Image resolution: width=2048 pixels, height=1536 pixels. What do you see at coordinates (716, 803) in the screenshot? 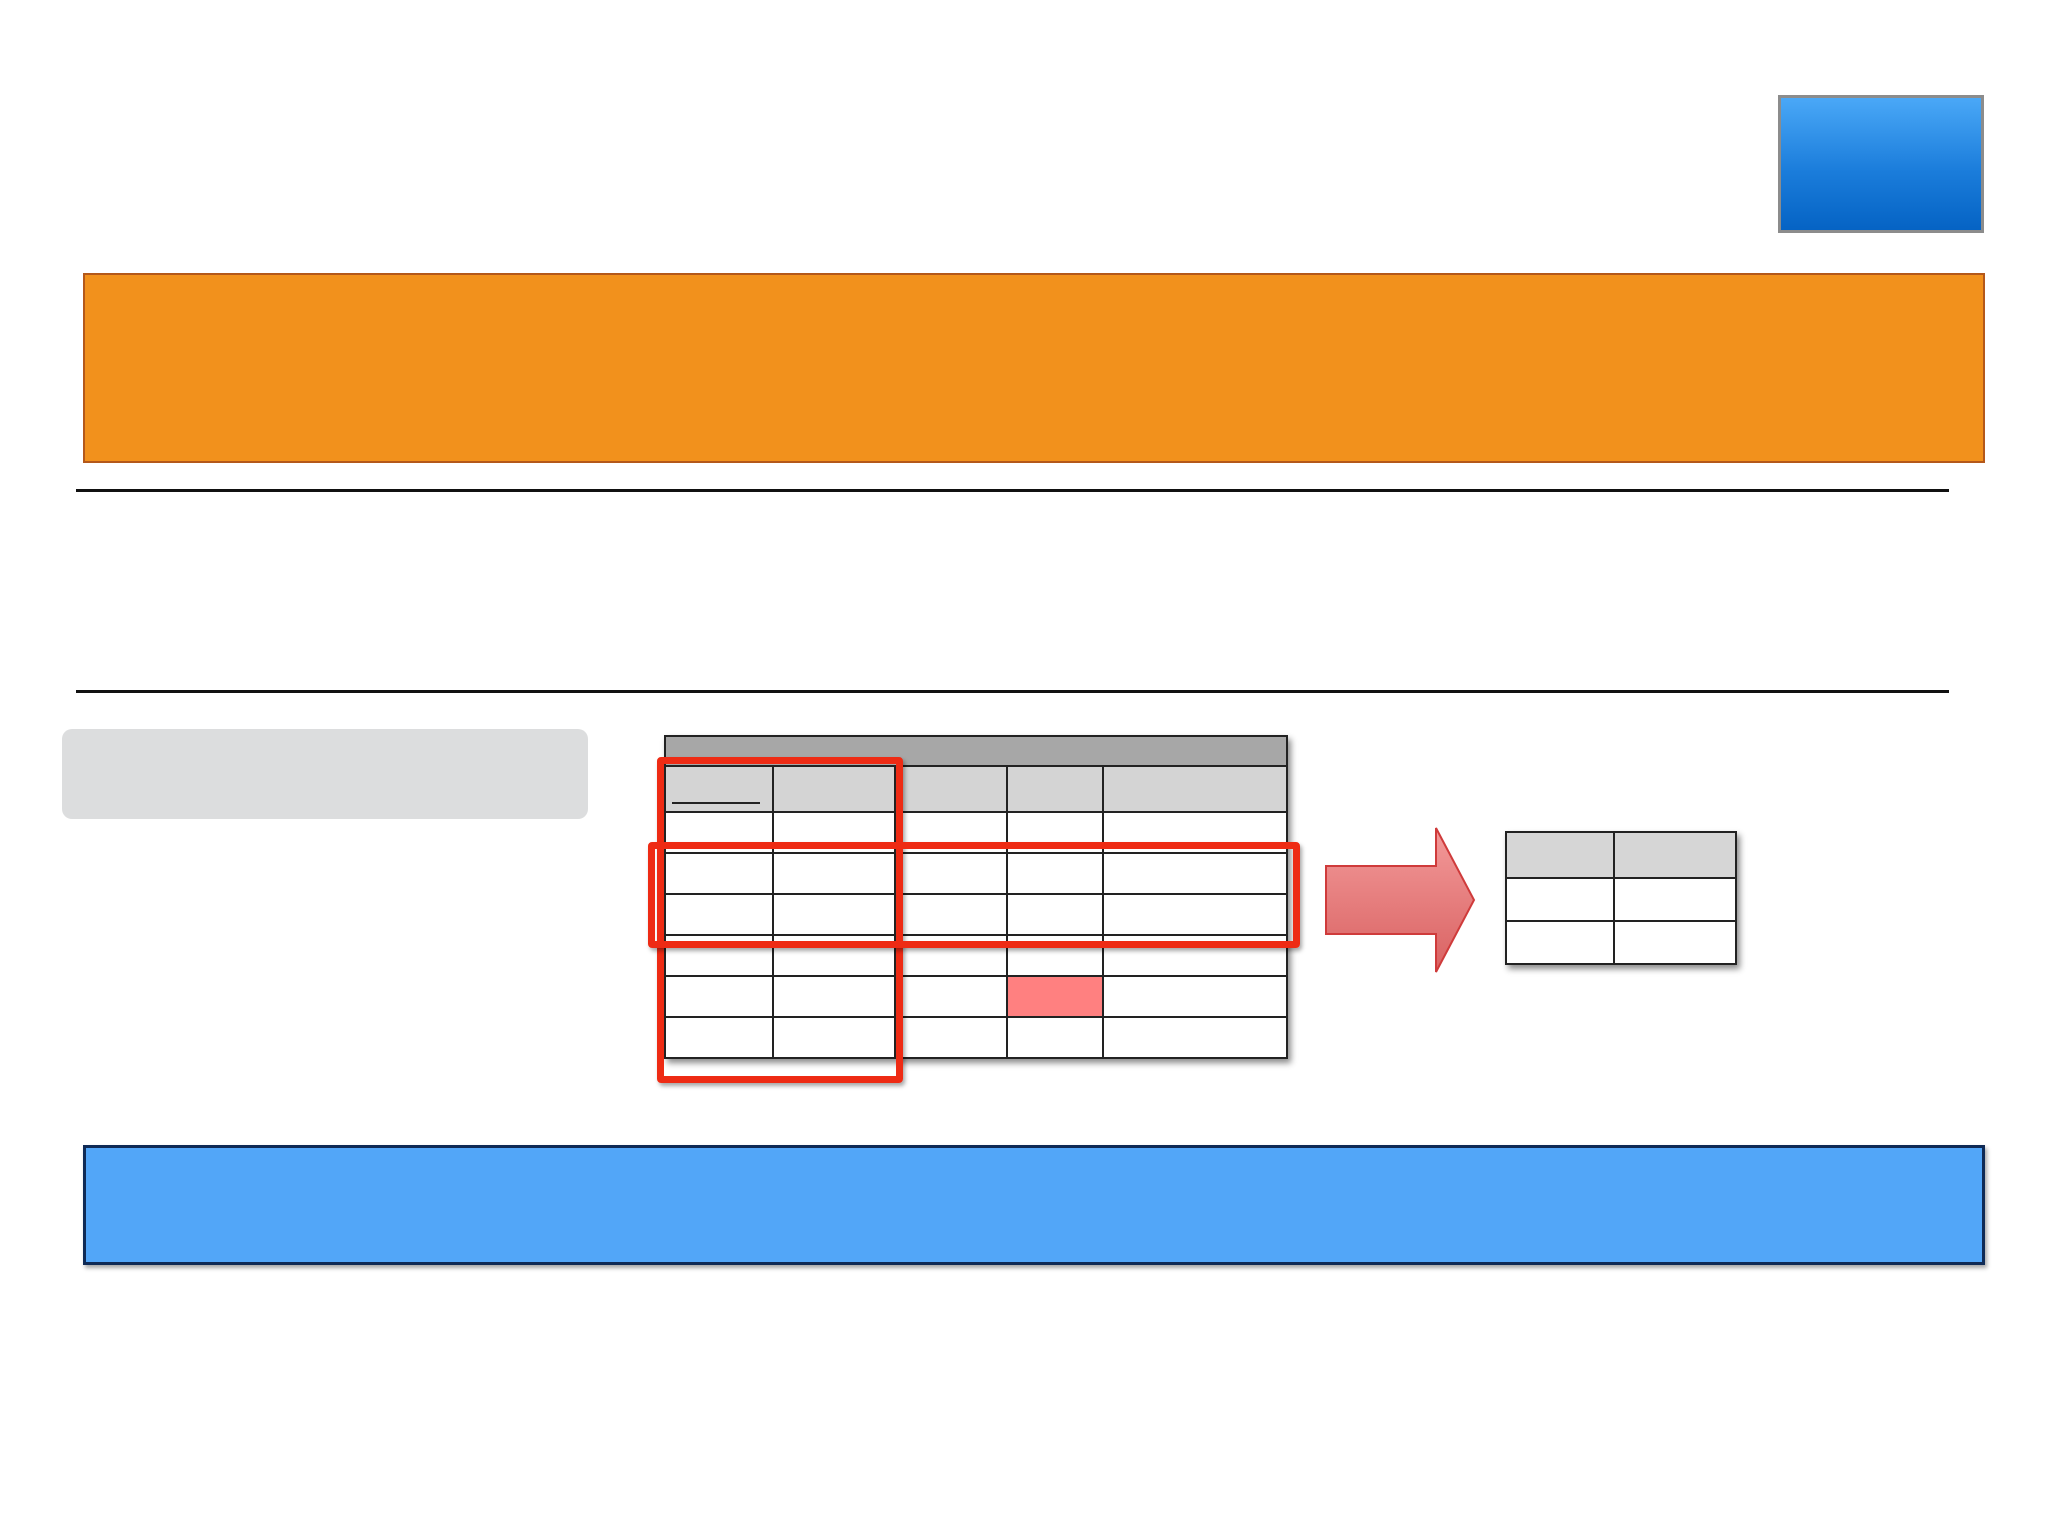
I see `primary-key-underline` at bounding box center [716, 803].